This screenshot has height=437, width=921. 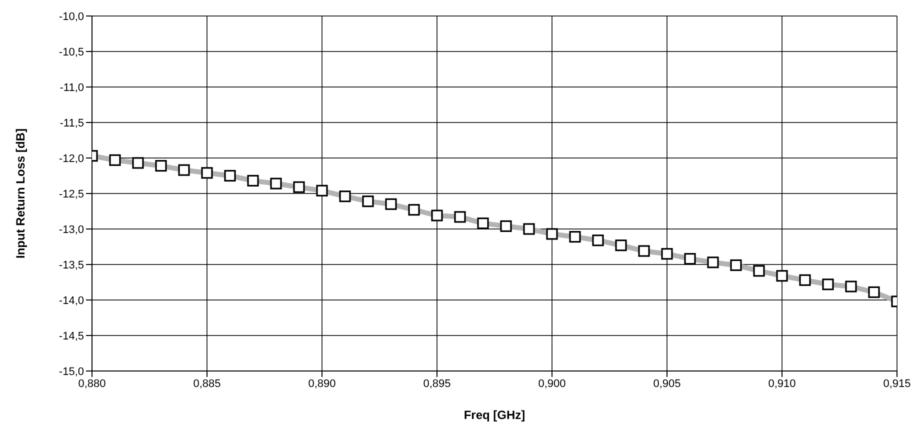 I want to click on y-tick-label: -11,5, so click(x=72, y=123).